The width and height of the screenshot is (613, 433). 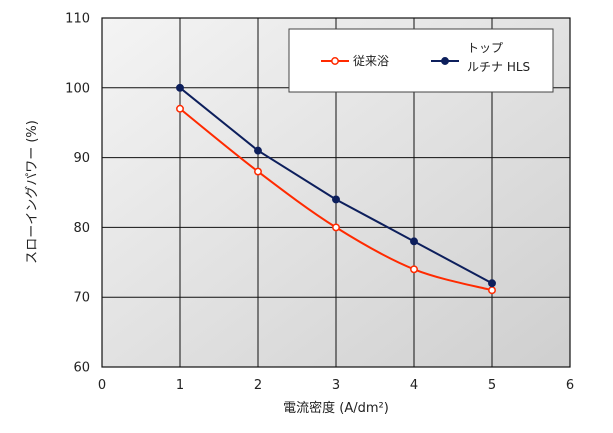 I want to click on x-tick-label: 0, so click(x=102, y=385).